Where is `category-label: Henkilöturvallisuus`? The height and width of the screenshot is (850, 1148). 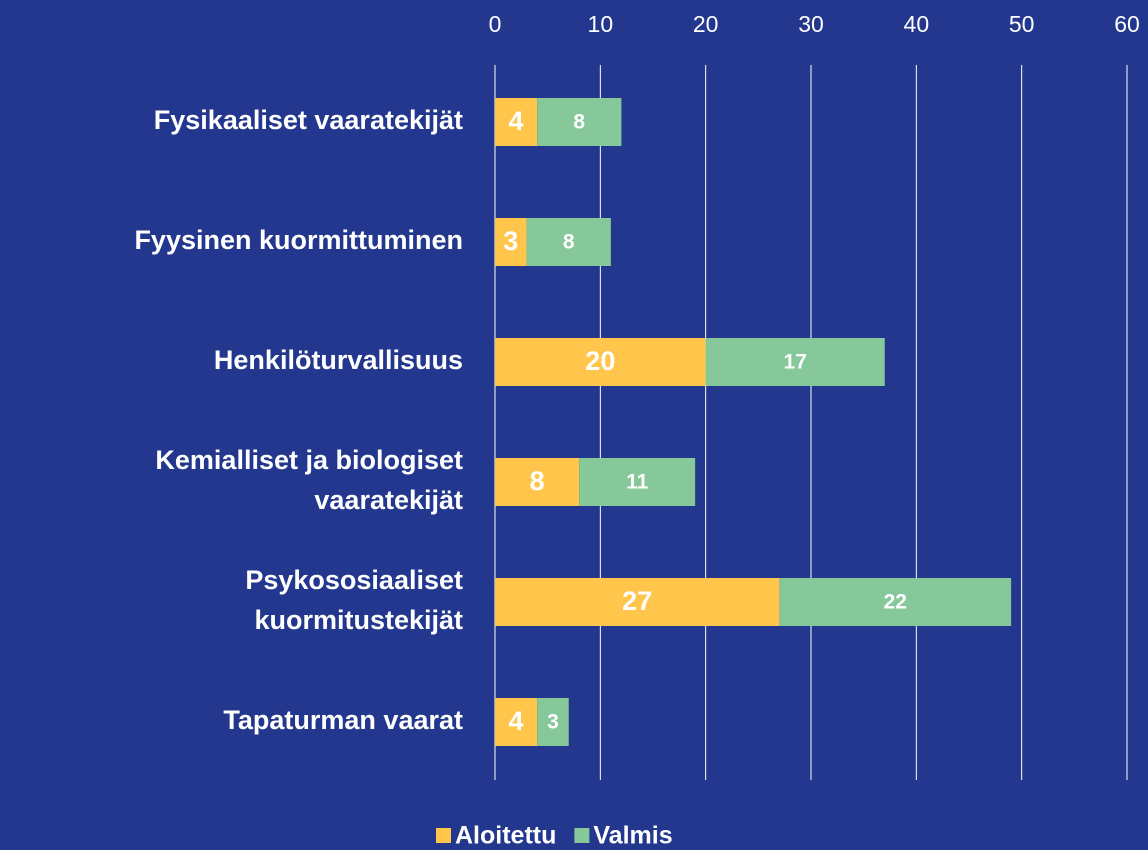 category-label: Henkilöturvallisuus is located at coordinates (338, 360).